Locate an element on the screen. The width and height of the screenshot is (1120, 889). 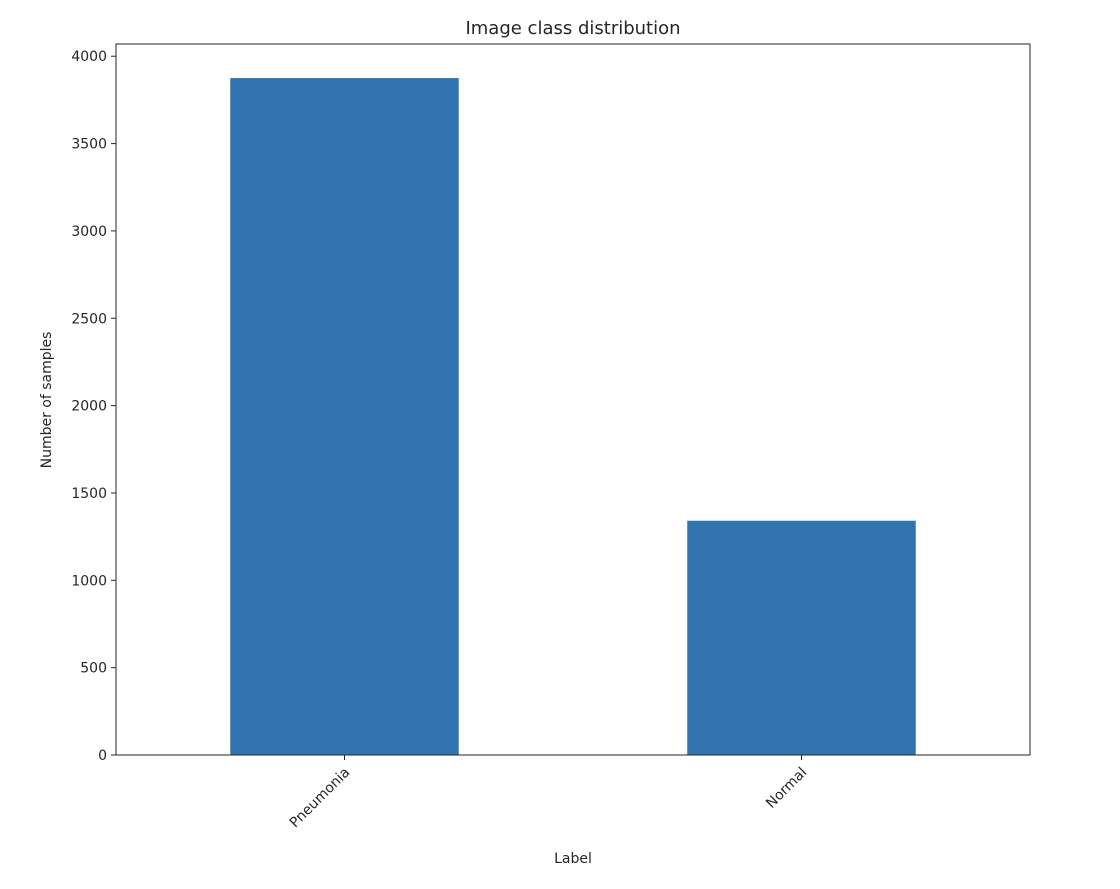
chart-title: Image class distribution is located at coordinates (572, 28).